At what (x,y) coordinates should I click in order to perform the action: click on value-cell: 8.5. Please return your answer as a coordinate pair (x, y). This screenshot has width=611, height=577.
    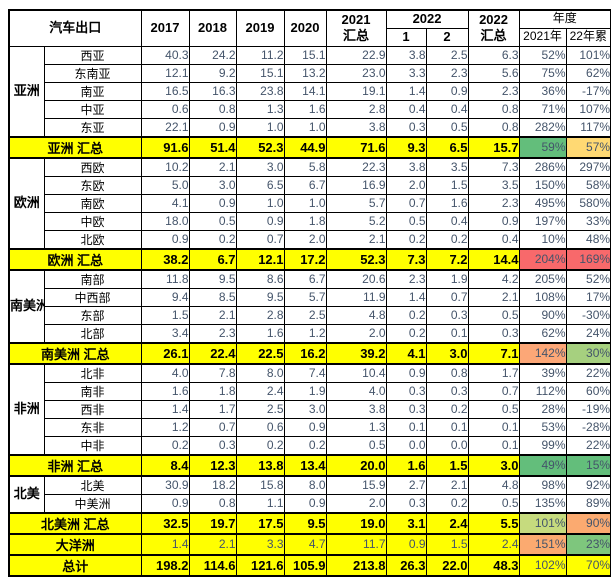
    Looking at the image, I should click on (212, 297).